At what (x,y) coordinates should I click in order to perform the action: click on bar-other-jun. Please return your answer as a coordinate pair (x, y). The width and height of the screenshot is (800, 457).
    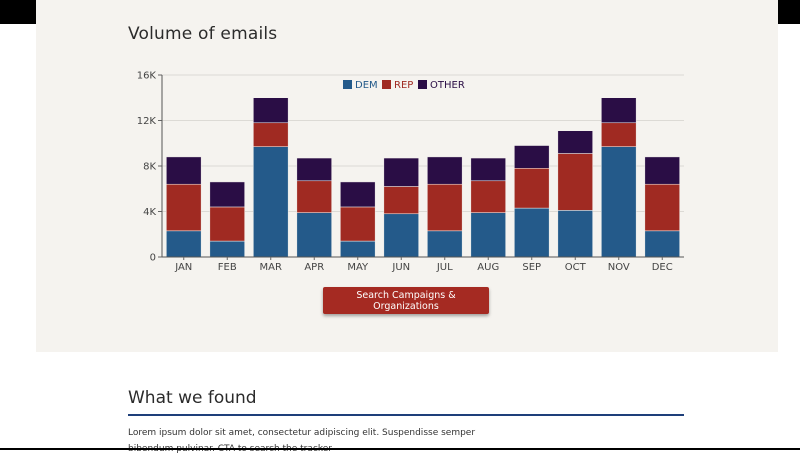
    Looking at the image, I should click on (401, 172).